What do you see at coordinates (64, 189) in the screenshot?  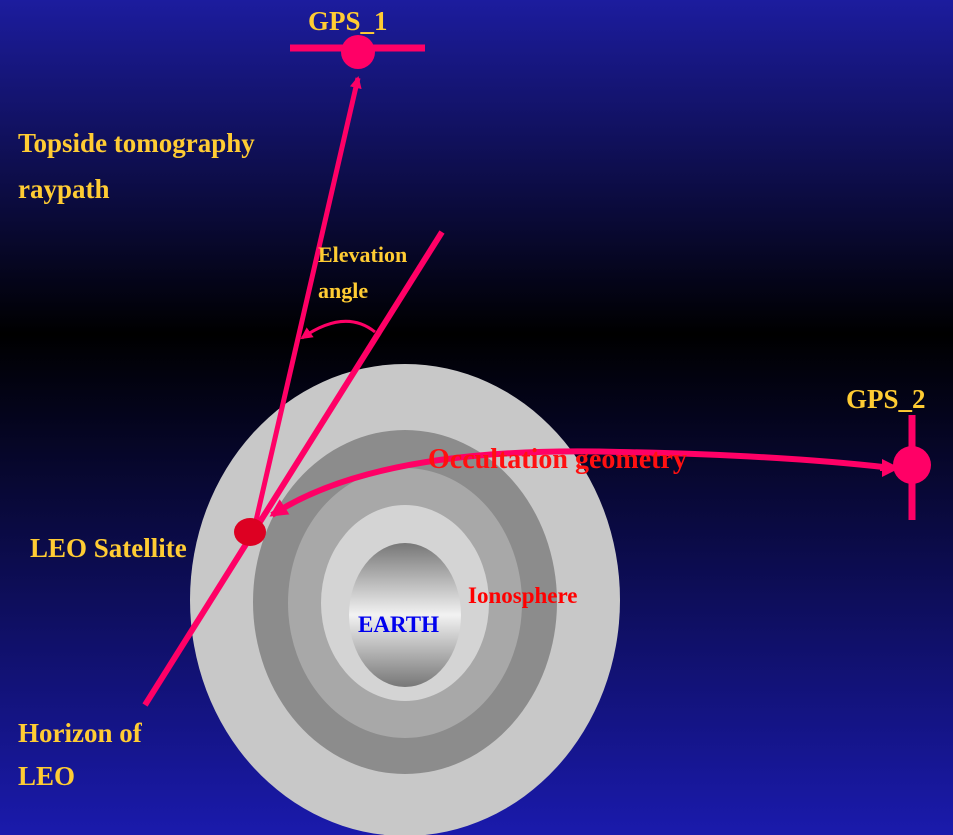 I see `topside-label: raypath` at bounding box center [64, 189].